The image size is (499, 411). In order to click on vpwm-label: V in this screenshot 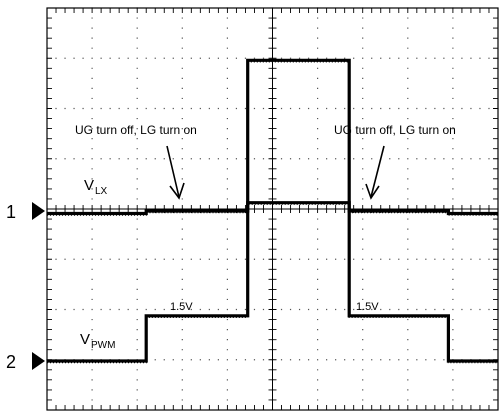, I will do `click(85, 339)`.